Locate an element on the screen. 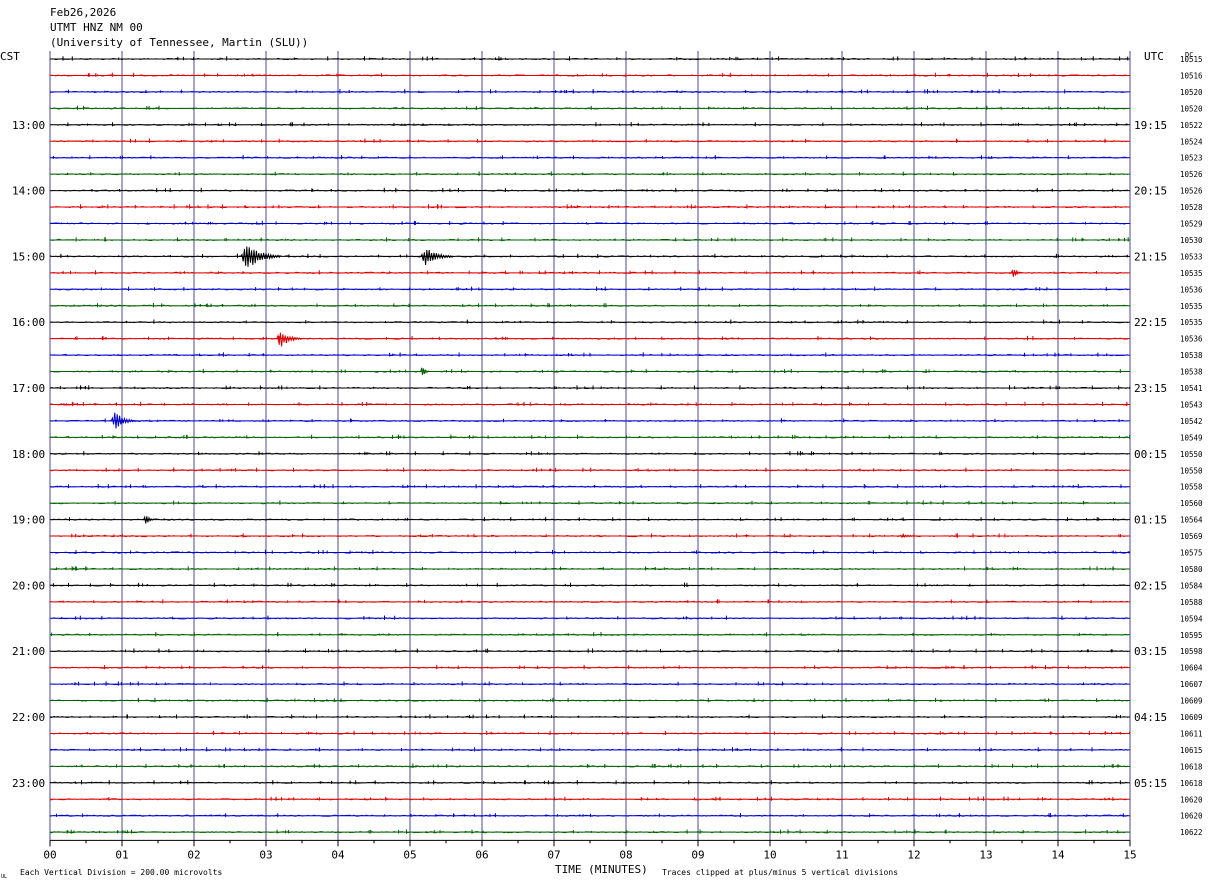  x-tick-label: 15 is located at coordinates (1129, 854).